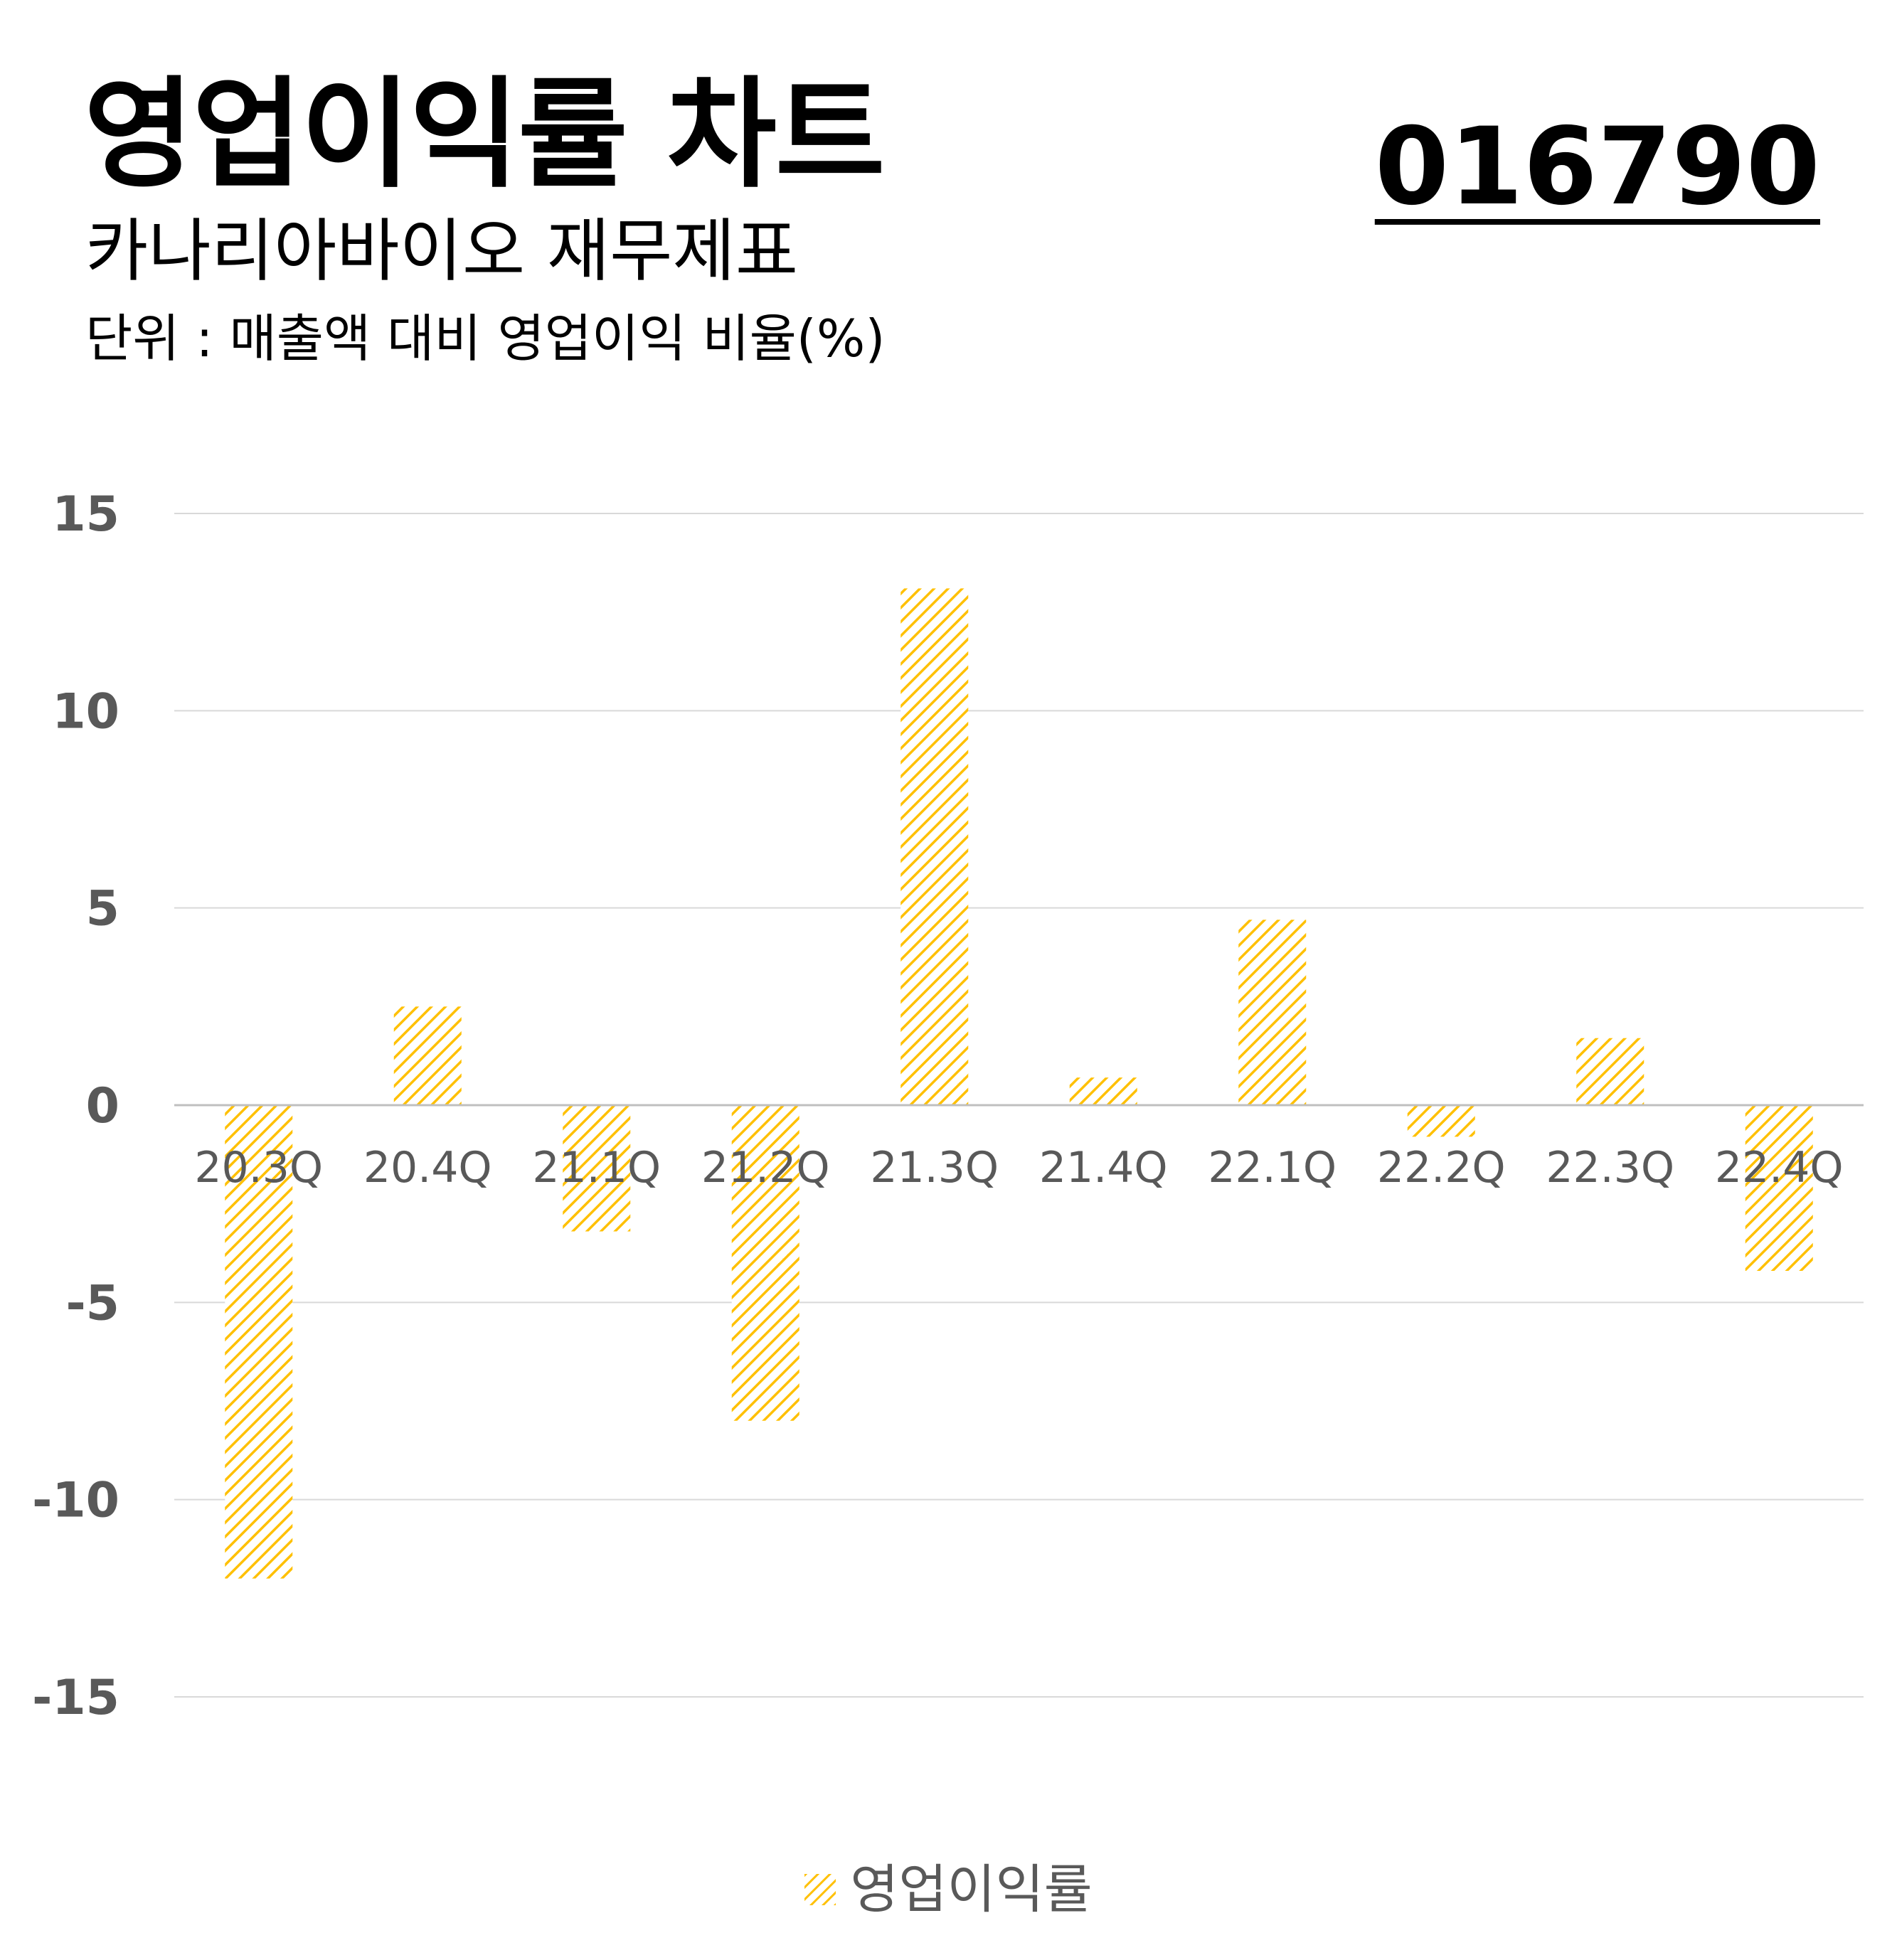  What do you see at coordinates (1441, 1121) in the screenshot?
I see `bar-22.2Q` at bounding box center [1441, 1121].